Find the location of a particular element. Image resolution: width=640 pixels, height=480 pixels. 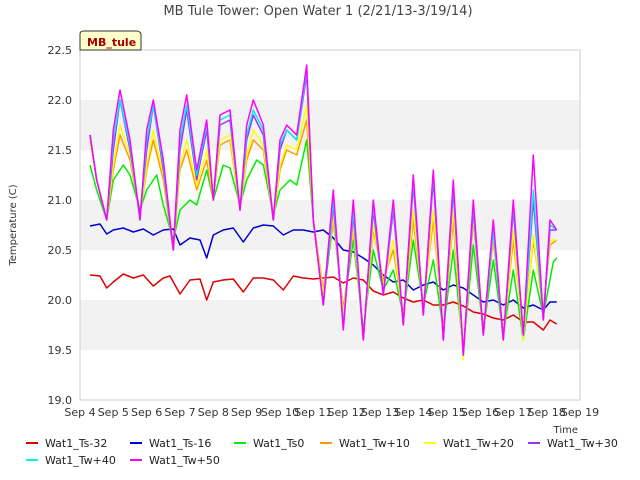

legend-item: Wat1_Tw+40 is located at coordinates (71, 460).